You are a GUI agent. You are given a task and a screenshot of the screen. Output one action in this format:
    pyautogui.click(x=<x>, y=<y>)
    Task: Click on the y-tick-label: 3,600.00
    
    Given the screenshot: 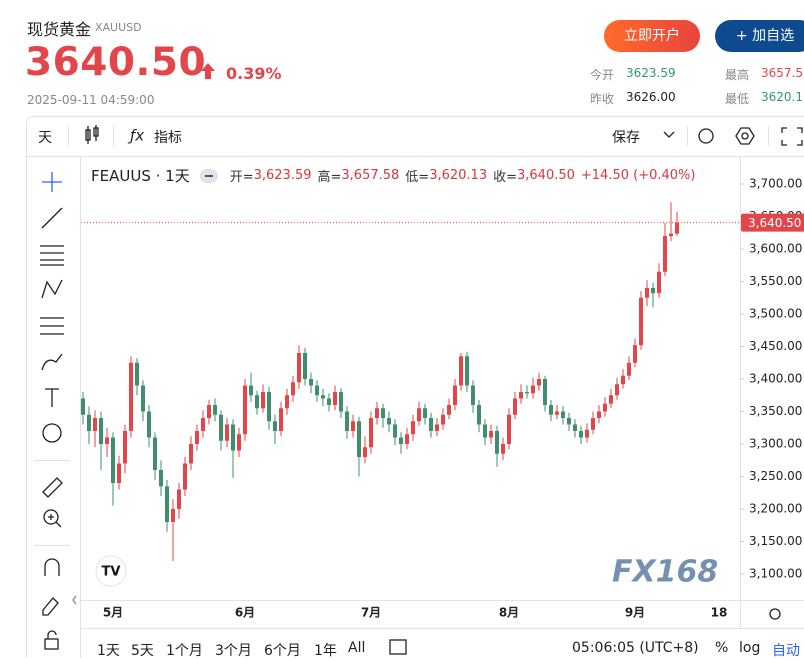 What is the action you would take?
    pyautogui.click(x=775, y=249)
    